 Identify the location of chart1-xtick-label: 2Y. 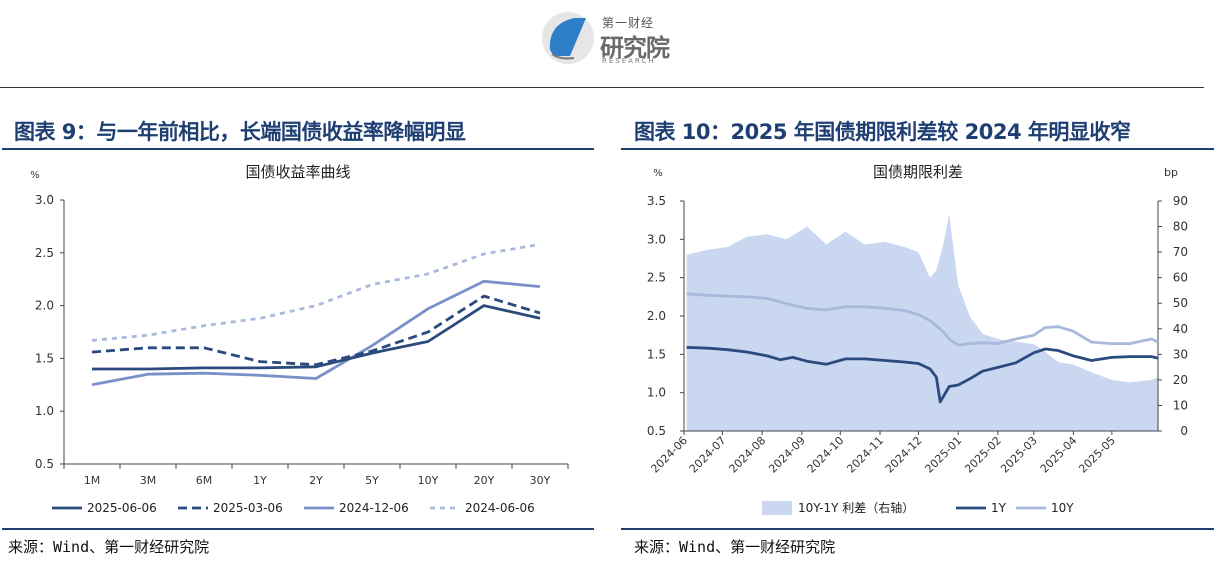
(316, 480).